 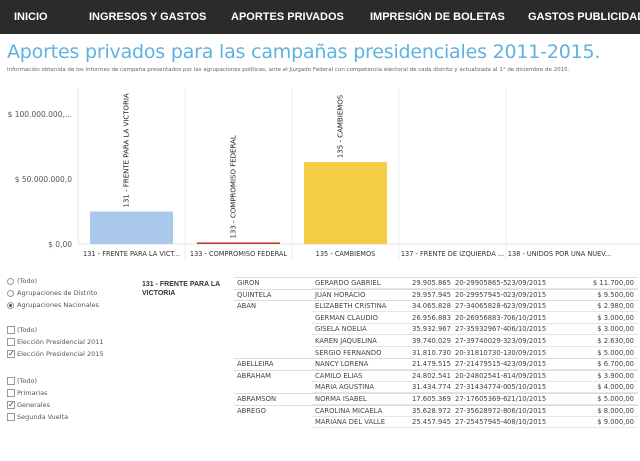 I want to click on checkbox-label: Elección Presidencial 2015, so click(x=60, y=354).